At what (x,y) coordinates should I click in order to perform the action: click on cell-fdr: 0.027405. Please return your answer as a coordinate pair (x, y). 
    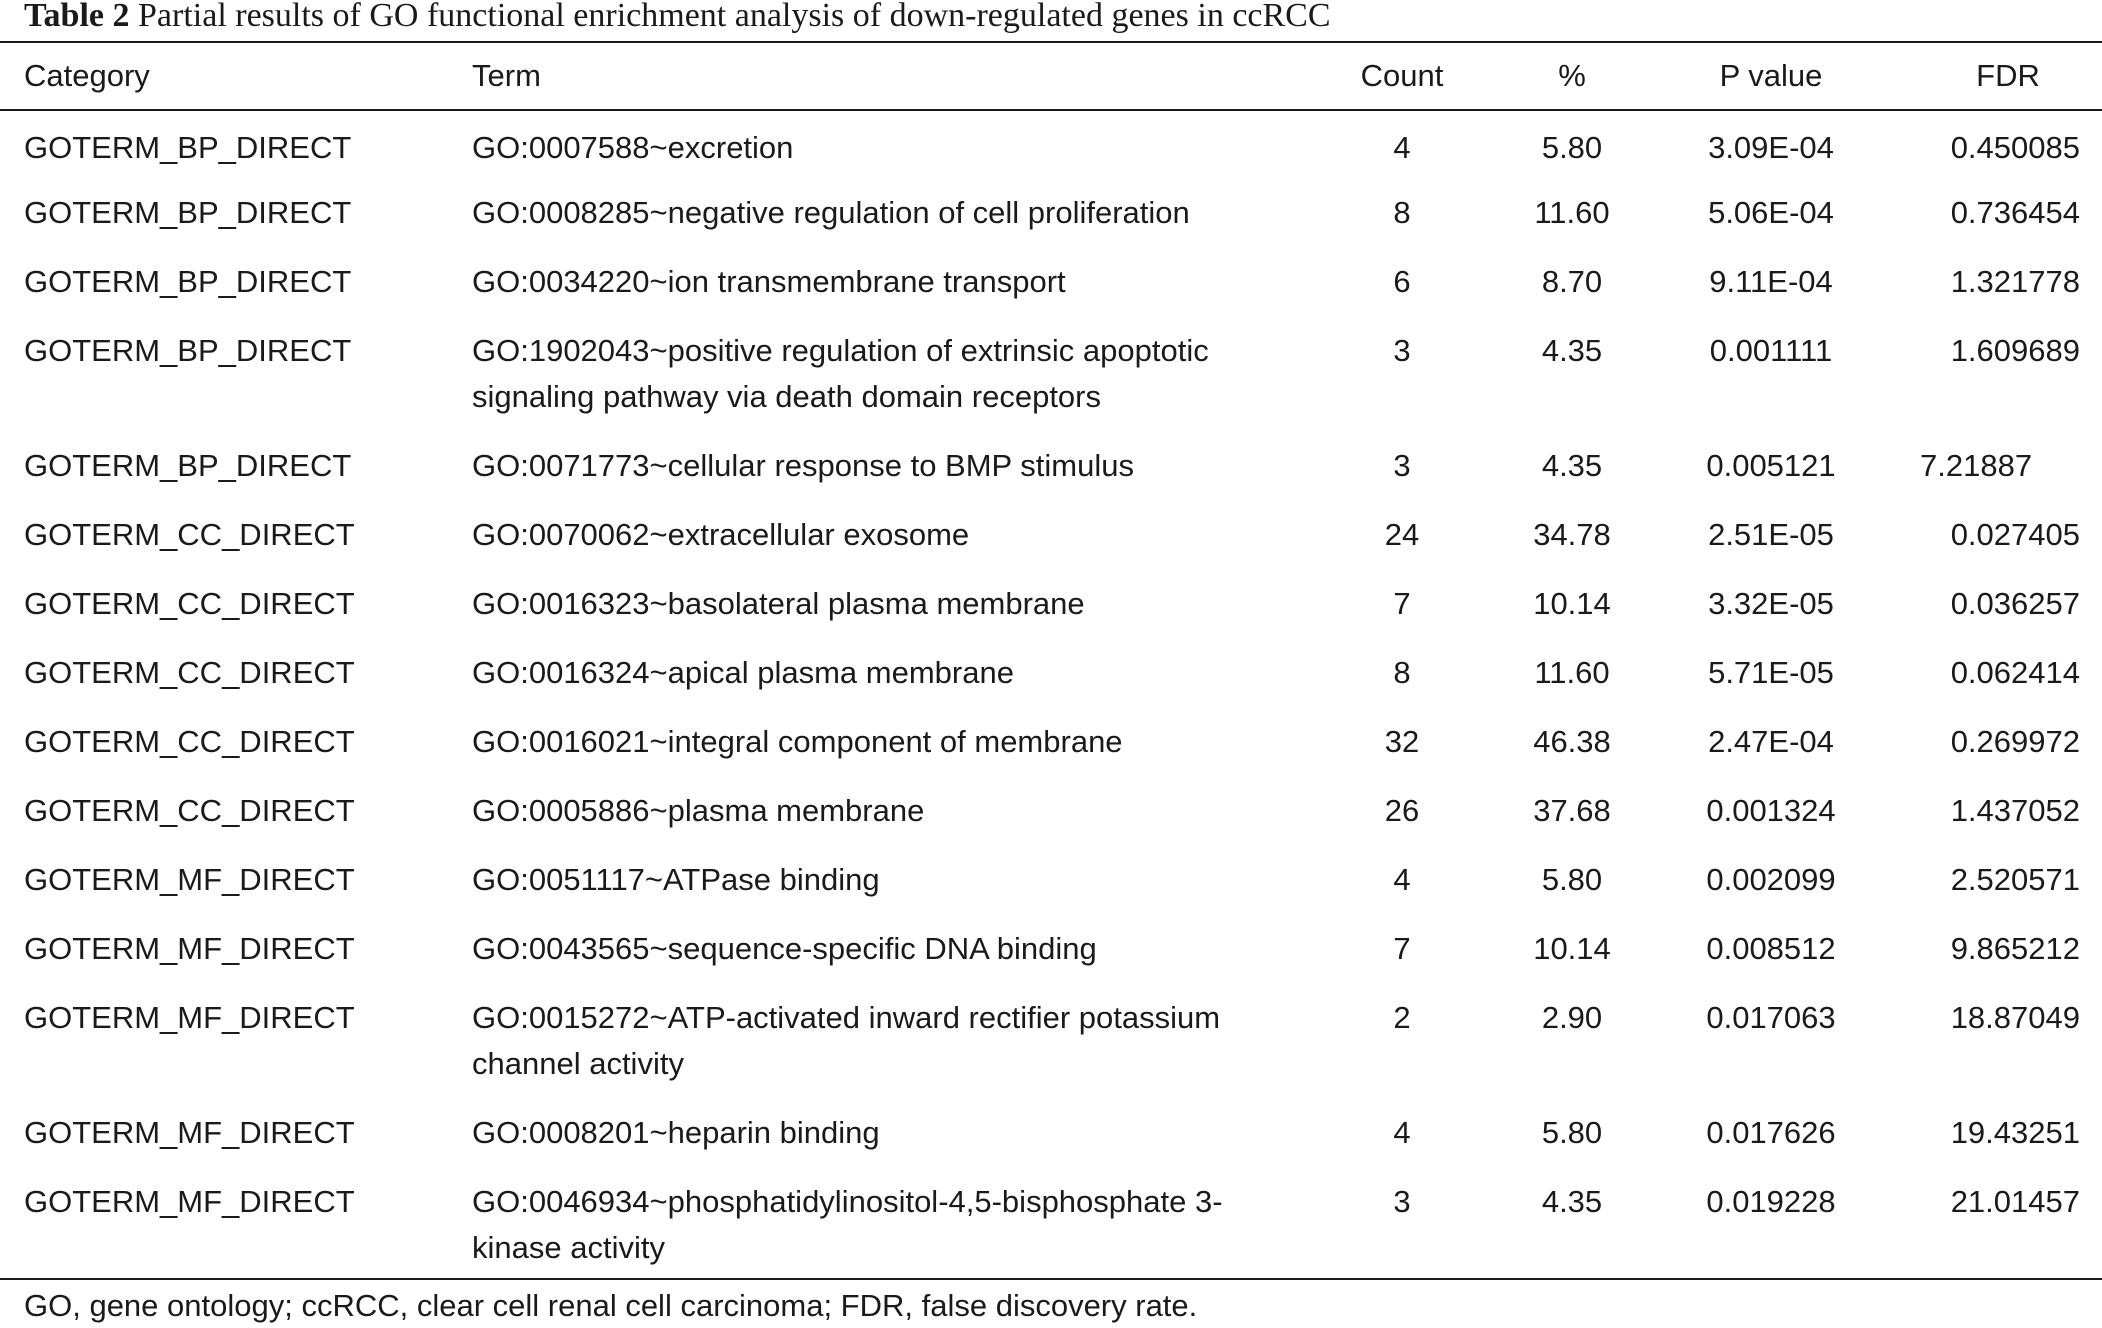
    Looking at the image, I should click on (1996, 534).